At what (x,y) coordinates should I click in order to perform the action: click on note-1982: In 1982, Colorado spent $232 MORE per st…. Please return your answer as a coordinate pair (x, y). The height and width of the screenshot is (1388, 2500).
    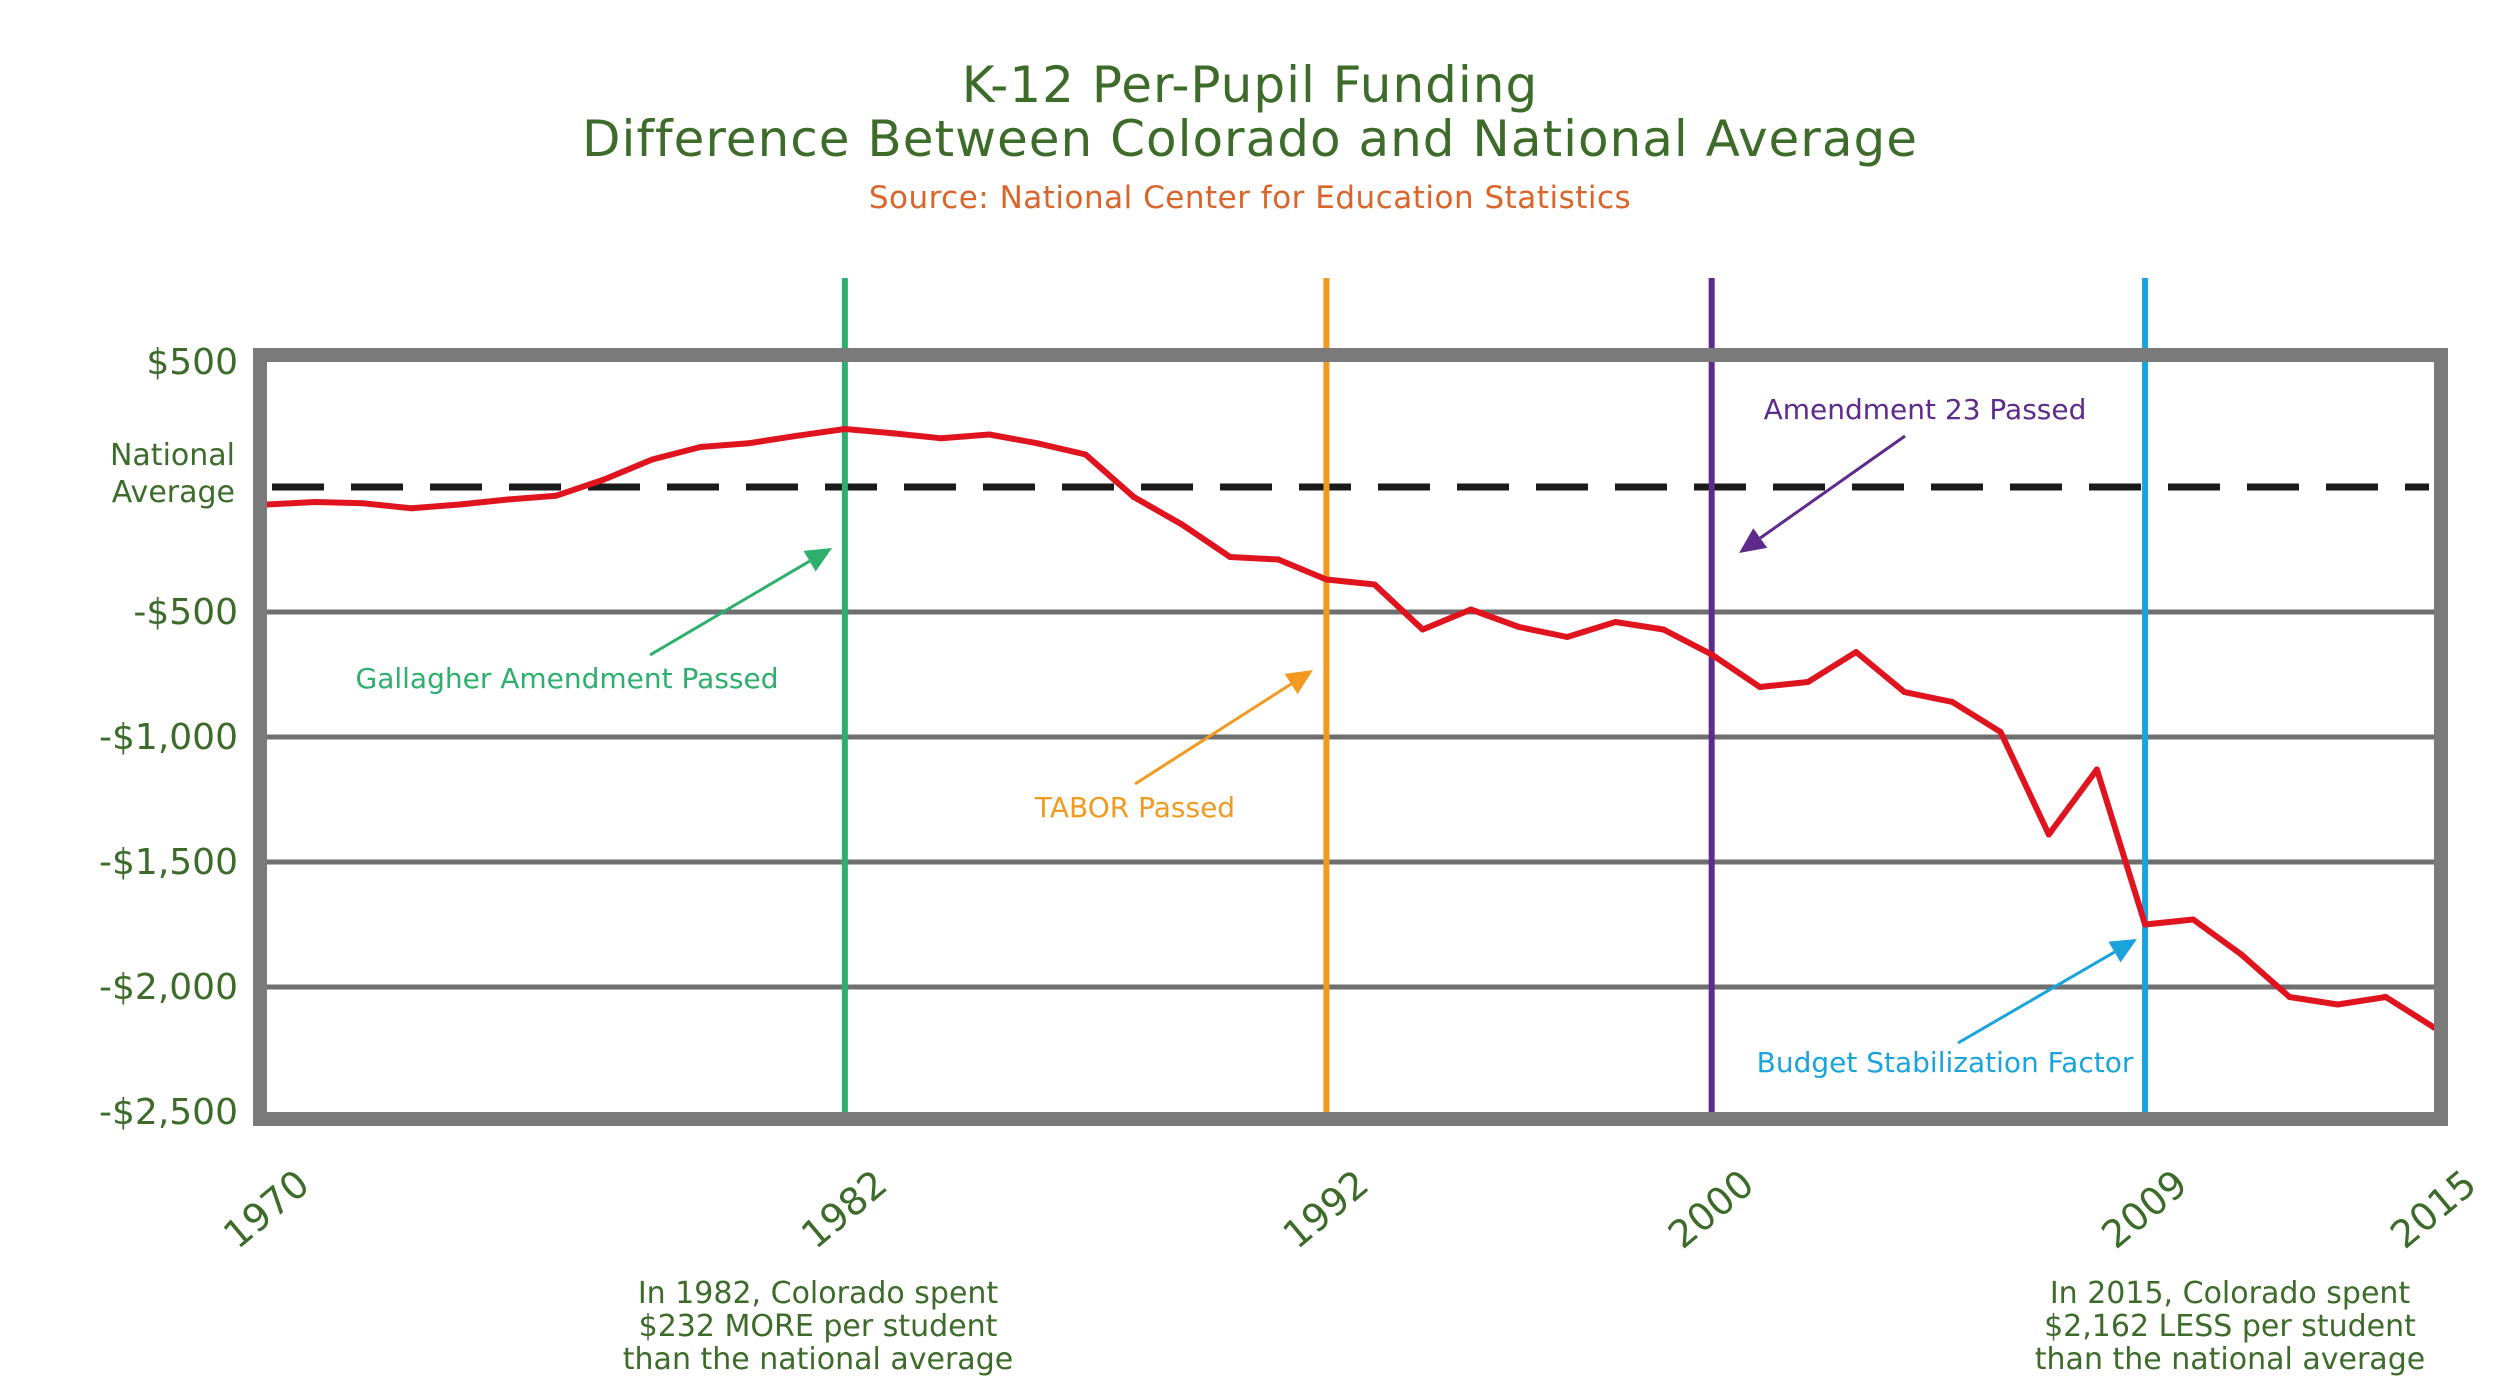
    Looking at the image, I should click on (818, 1326).